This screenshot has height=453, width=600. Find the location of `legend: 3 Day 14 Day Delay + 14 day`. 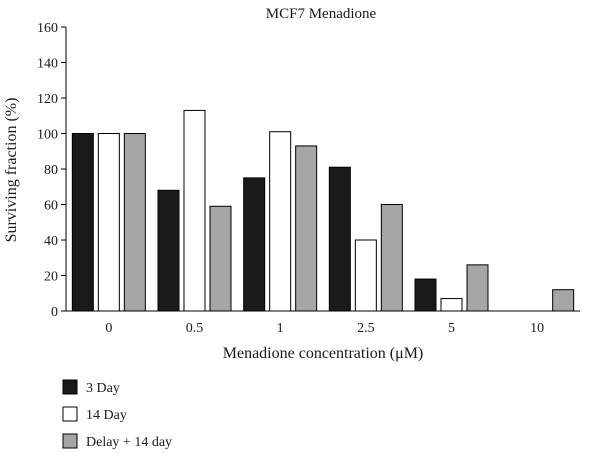

legend: 3 Day 14 Day Delay + 14 day is located at coordinates (117, 414).